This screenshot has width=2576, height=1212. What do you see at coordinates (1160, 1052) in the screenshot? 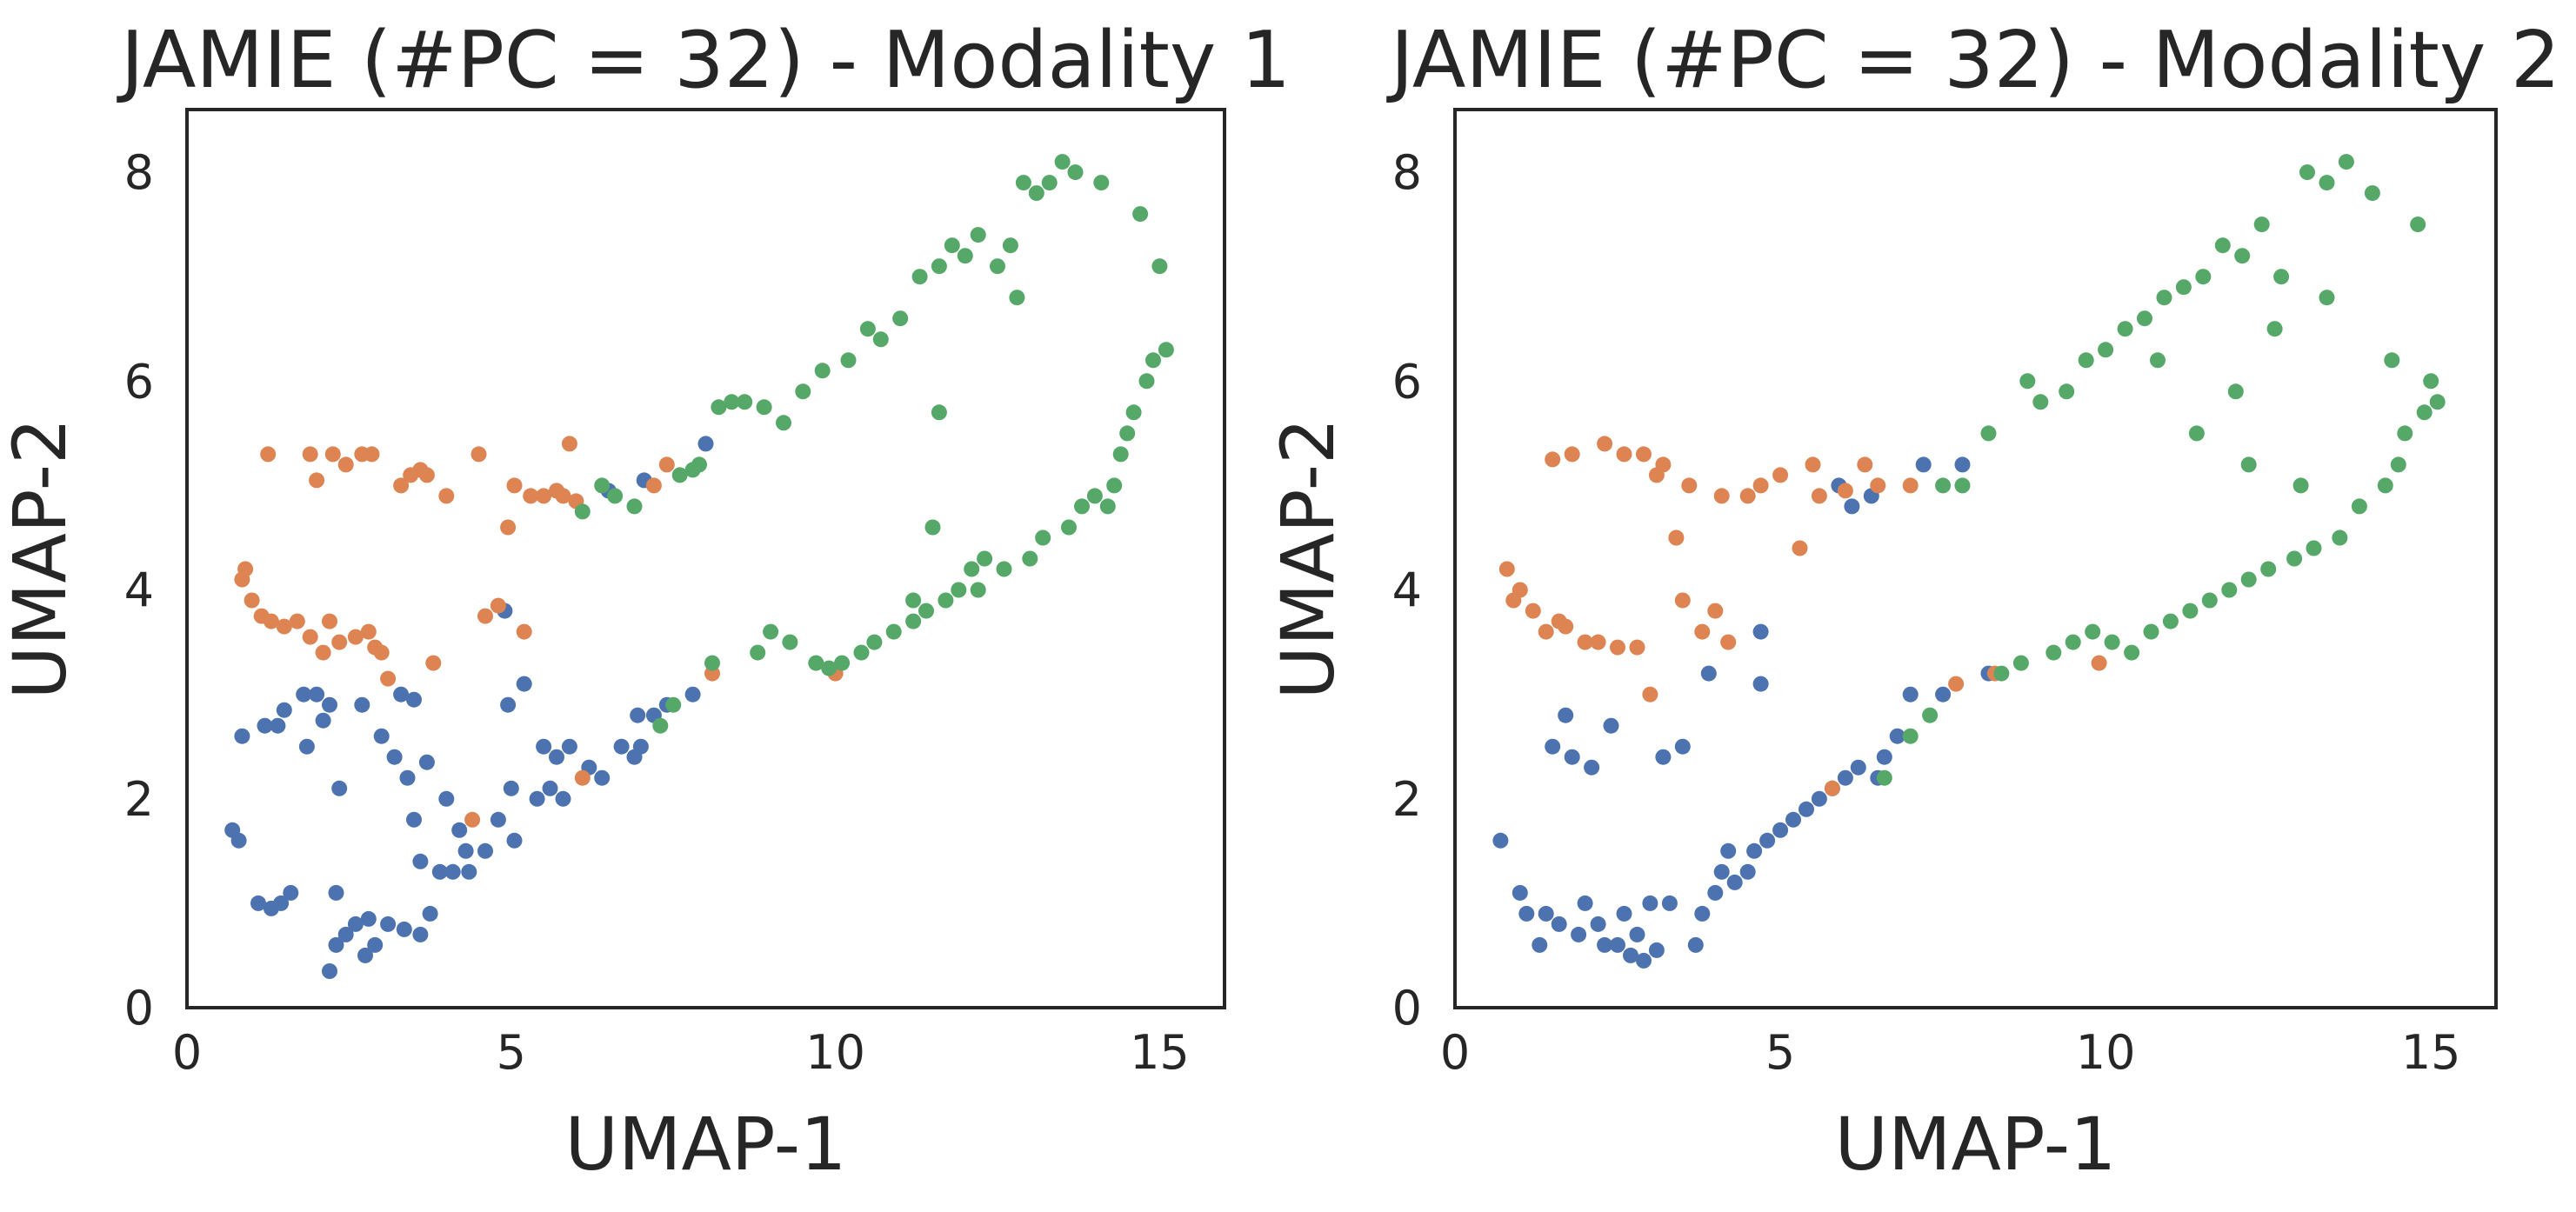
I see `x-tick-label: 15` at bounding box center [1160, 1052].